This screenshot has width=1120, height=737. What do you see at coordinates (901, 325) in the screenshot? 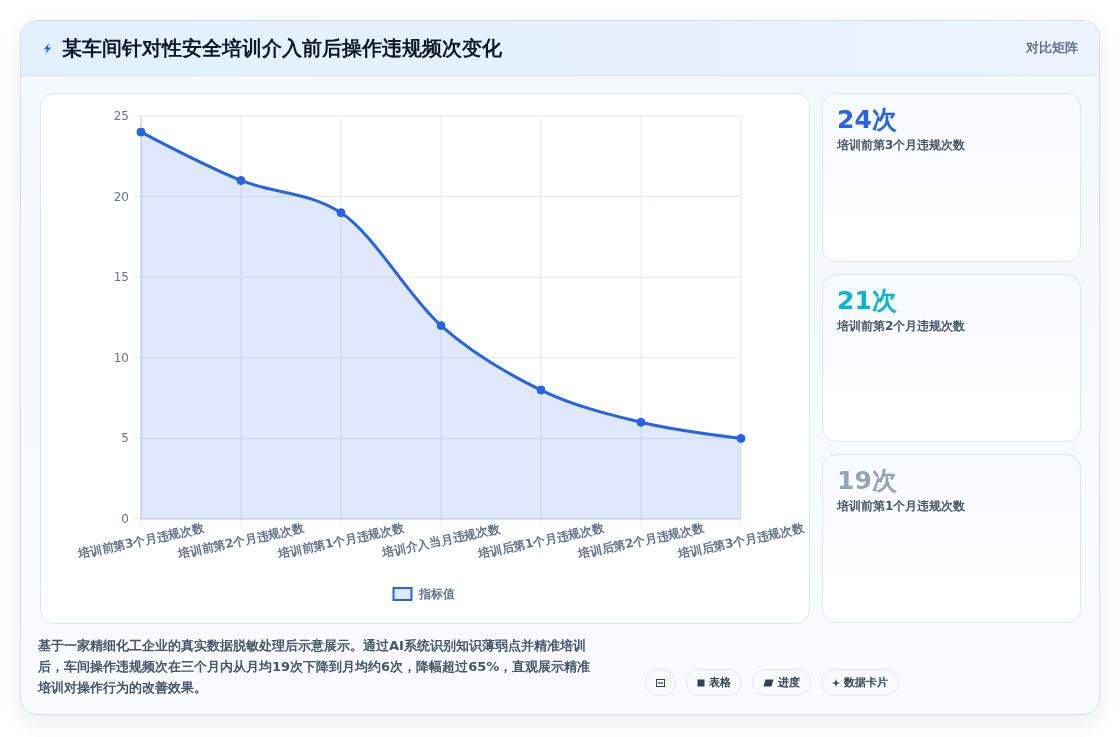
I see `text: 培训前第2个月违规次数` at bounding box center [901, 325].